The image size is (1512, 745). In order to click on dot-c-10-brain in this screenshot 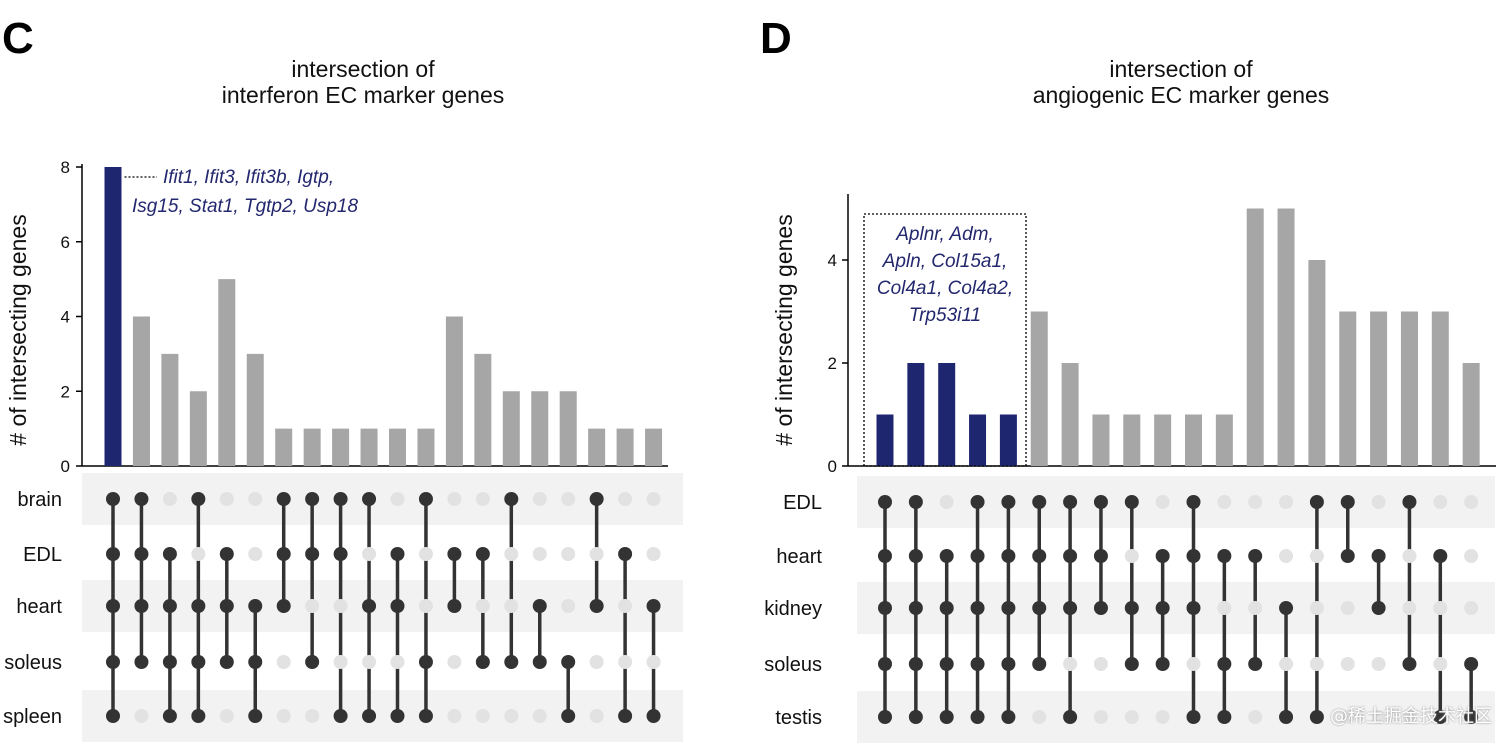, I will do `click(397, 499)`.